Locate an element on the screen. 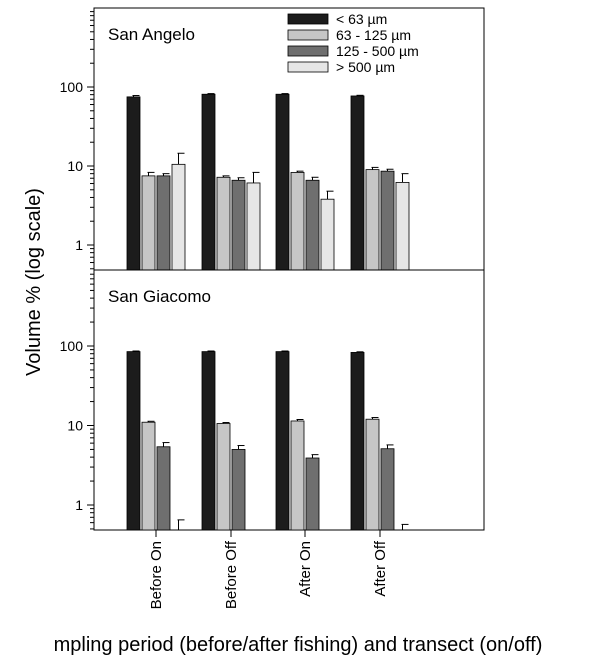  category-labels: Before On Before Off After On After Off is located at coordinates (268, 569).